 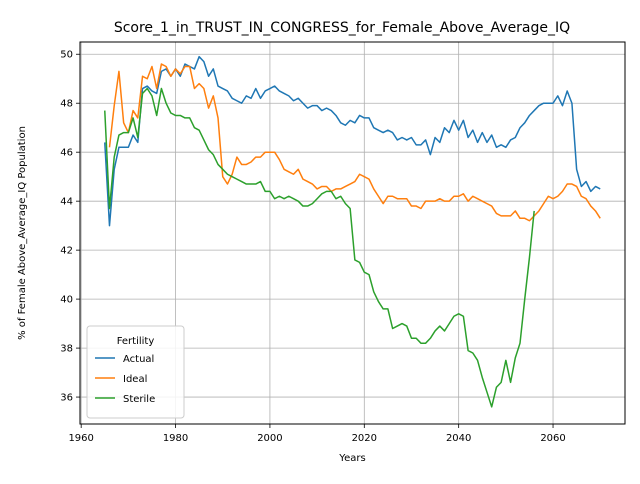 What do you see at coordinates (139, 399) in the screenshot?
I see `legend-label-sterile: Sterile` at bounding box center [139, 399].